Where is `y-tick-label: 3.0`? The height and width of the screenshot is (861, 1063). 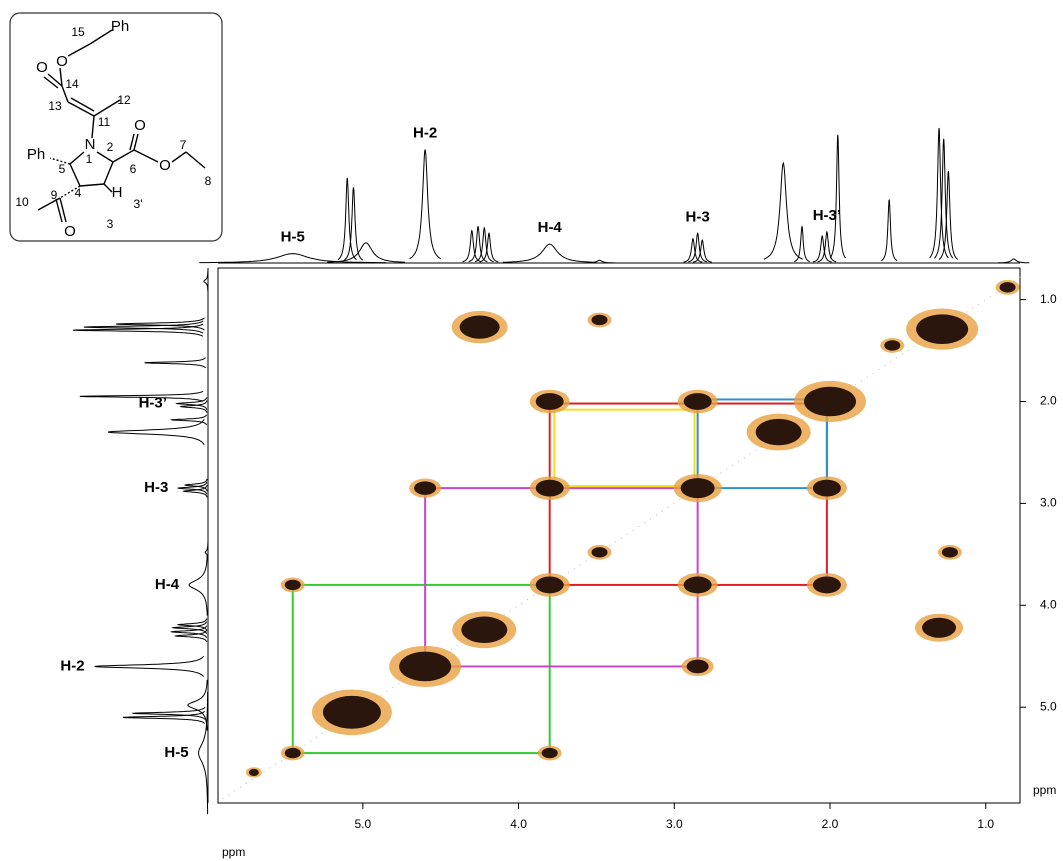 y-tick-label: 3.0 is located at coordinates (1048, 503).